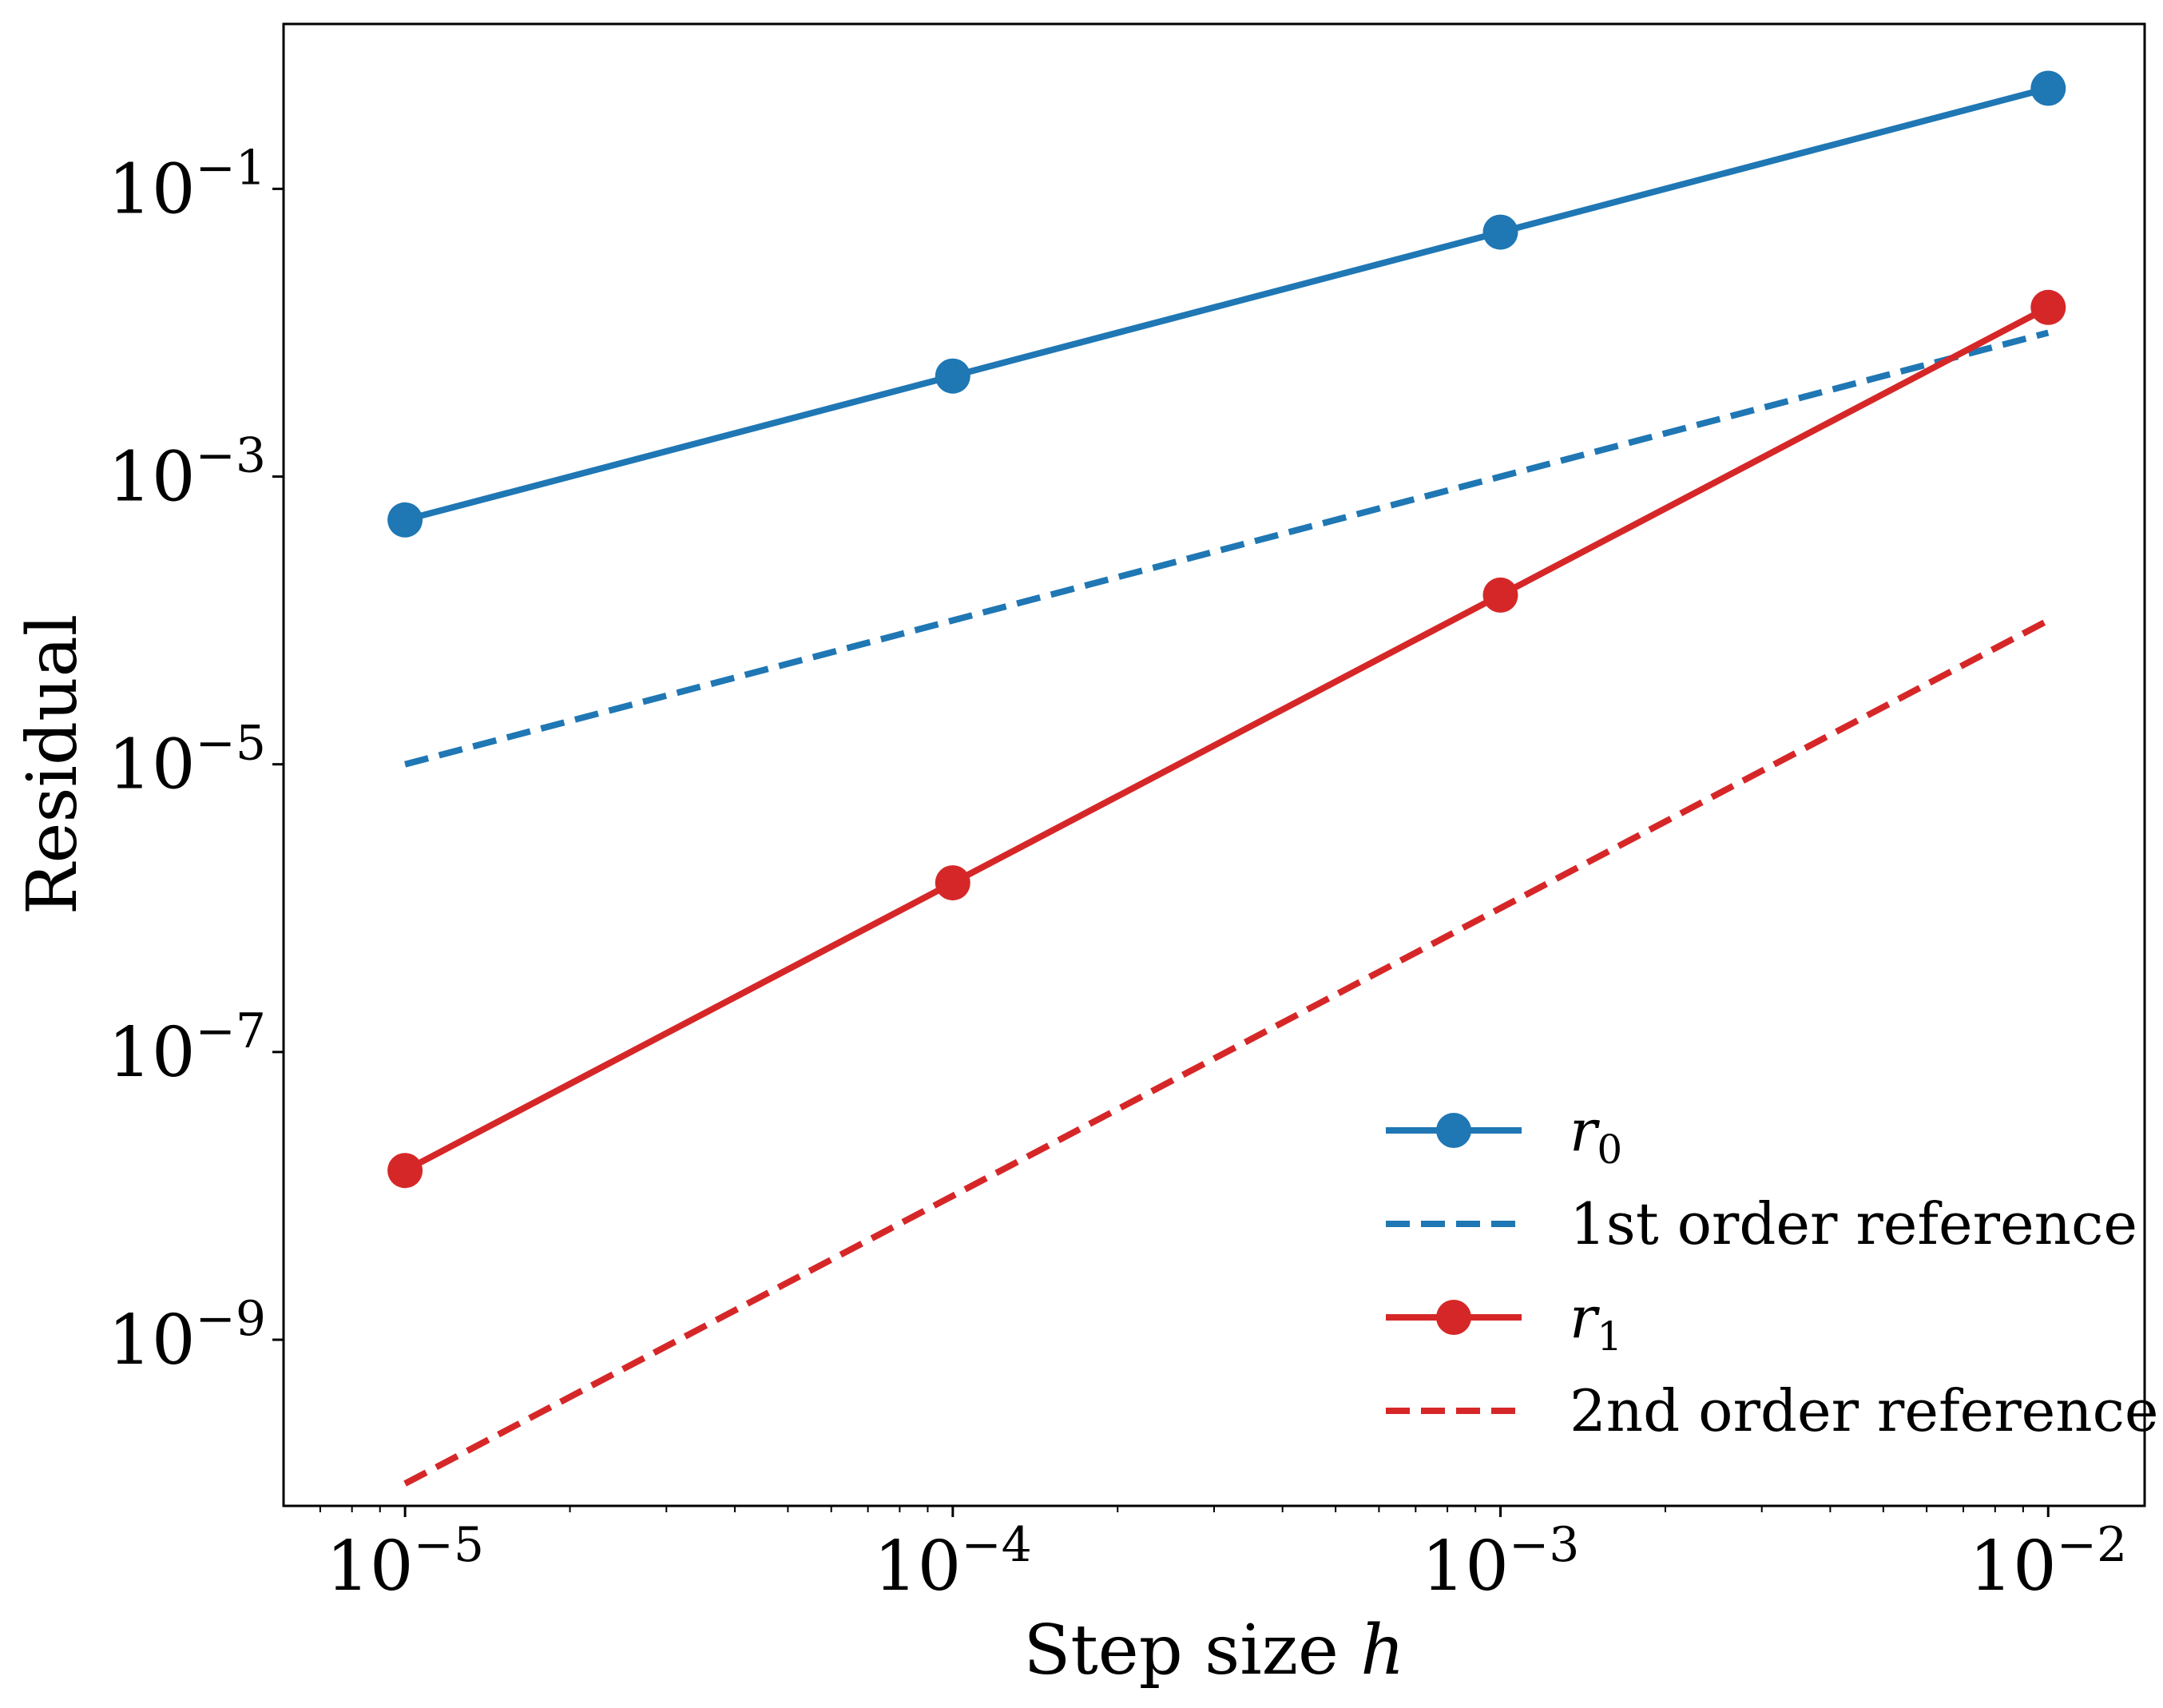  I want to click on x-tick-label-2-base: 10, so click(1465, 1567).